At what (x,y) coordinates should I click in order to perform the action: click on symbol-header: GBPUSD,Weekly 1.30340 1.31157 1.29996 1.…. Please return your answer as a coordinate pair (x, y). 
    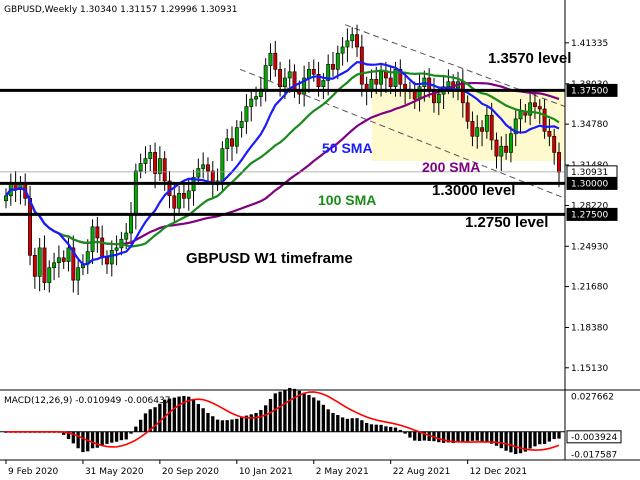
    Looking at the image, I should click on (120, 10).